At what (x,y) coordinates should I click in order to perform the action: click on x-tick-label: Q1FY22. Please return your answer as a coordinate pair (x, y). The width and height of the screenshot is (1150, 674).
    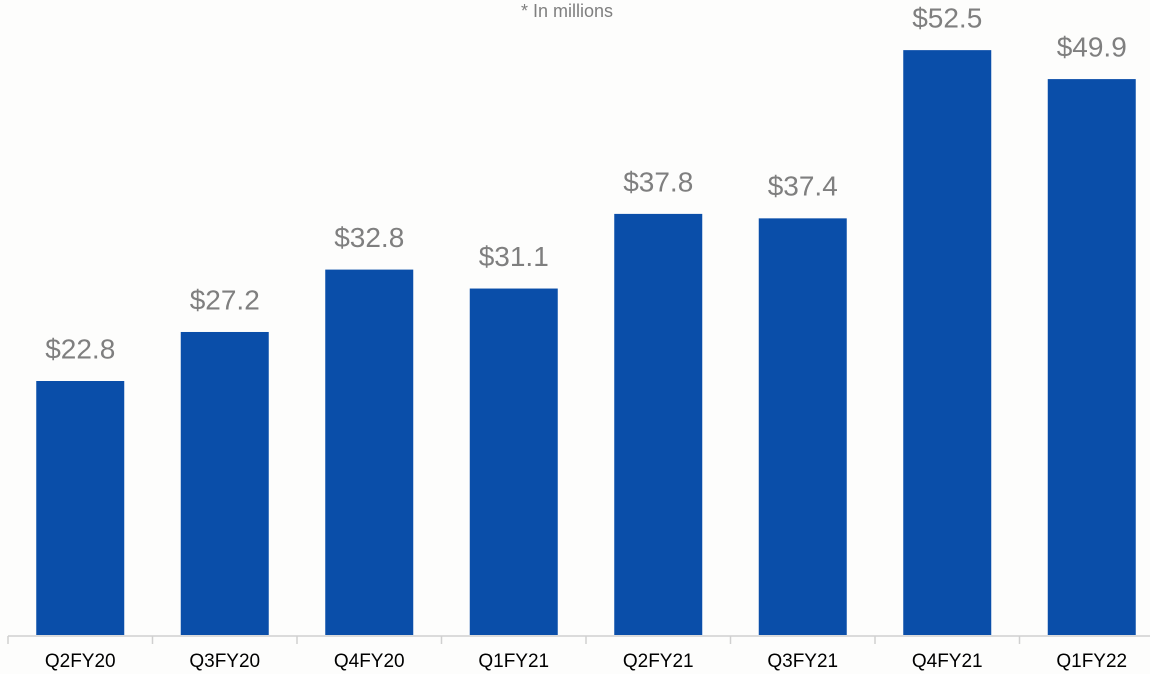
    Looking at the image, I should click on (1091, 661).